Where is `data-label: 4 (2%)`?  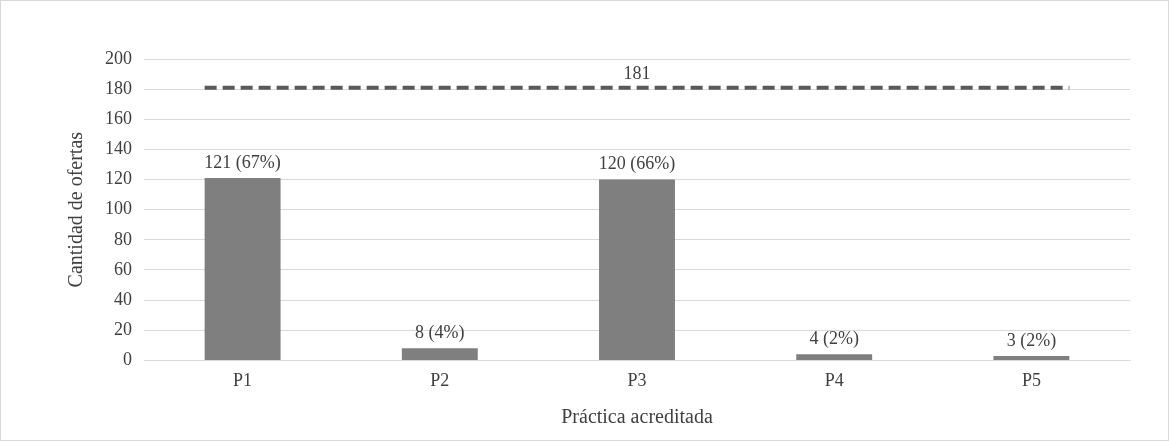
data-label: 4 (2%) is located at coordinates (834, 339).